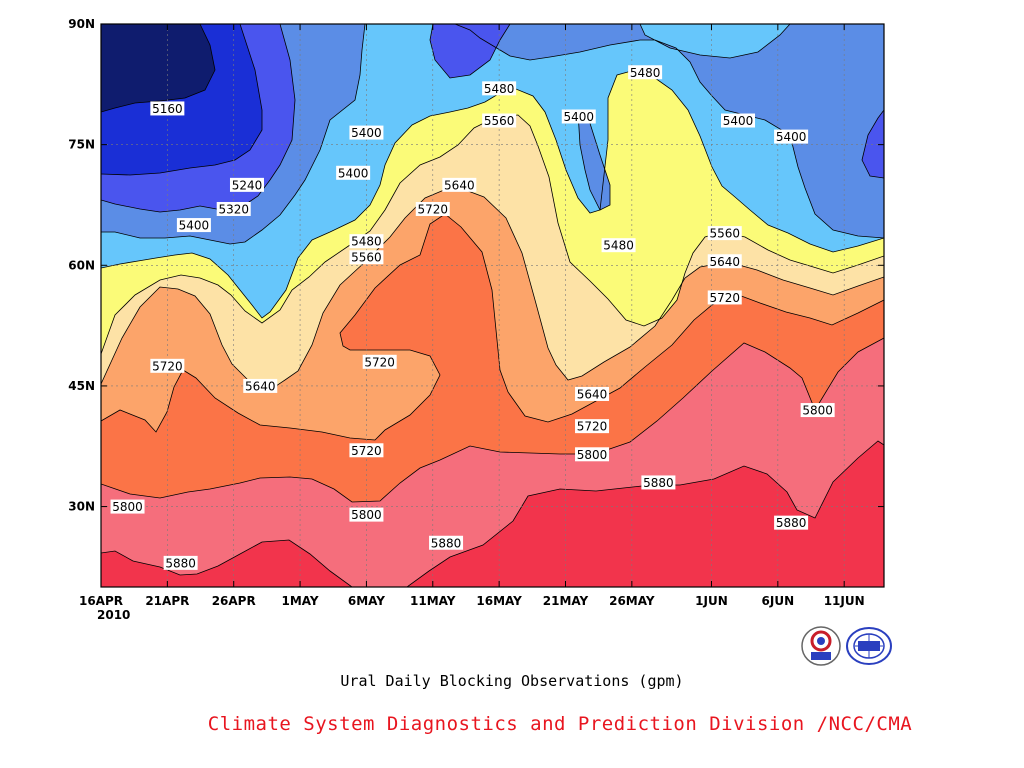 The width and height of the screenshot is (1024, 768). Describe the element at coordinates (300, 601) in the screenshot. I see `x-tick-label: 1MAY` at that location.